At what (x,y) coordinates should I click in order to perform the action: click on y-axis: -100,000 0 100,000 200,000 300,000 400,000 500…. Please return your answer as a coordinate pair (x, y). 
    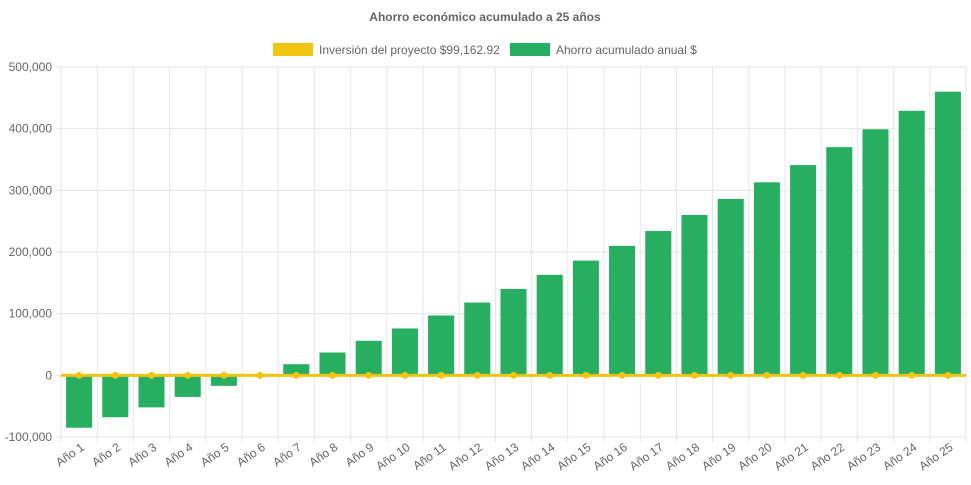
    Looking at the image, I should click on (29, 252).